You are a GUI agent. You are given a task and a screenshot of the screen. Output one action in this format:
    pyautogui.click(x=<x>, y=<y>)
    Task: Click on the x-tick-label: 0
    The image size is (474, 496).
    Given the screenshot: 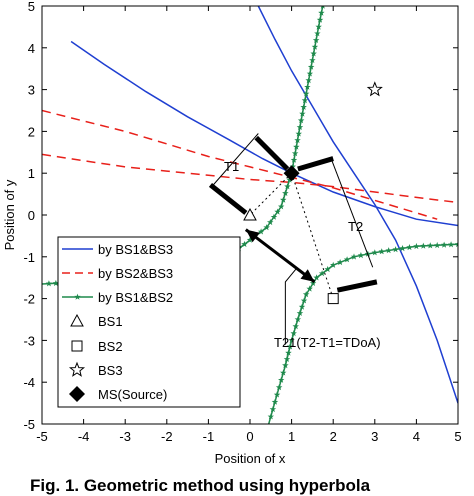 What is the action you would take?
    pyautogui.click(x=249, y=436)
    